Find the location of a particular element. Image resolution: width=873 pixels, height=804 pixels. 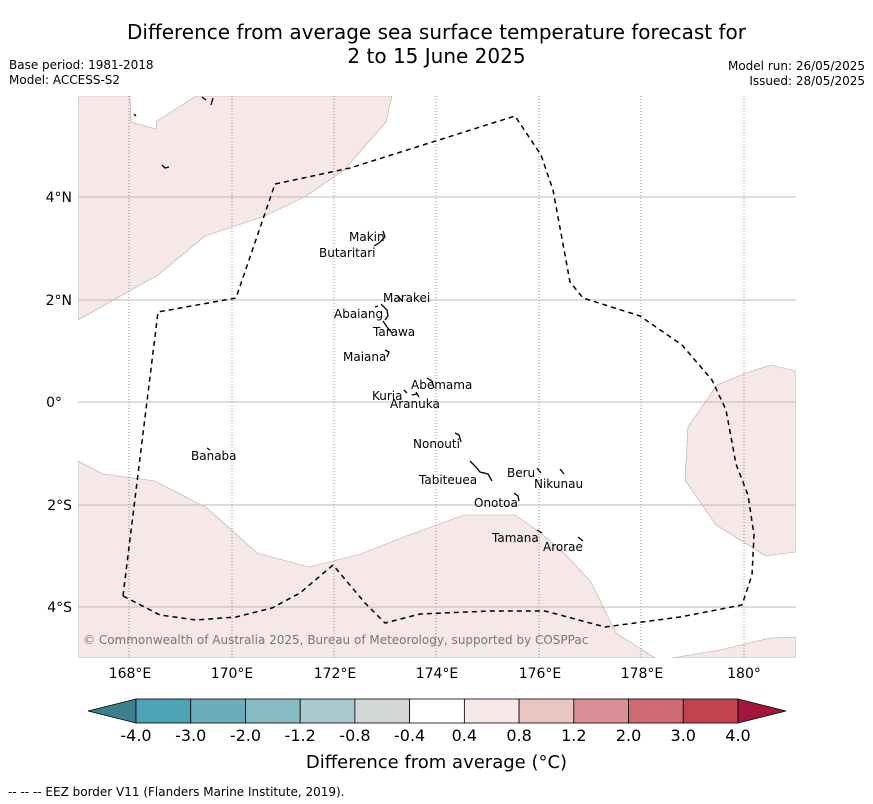

colorbar-tick-label: 4.0 is located at coordinates (737, 735).